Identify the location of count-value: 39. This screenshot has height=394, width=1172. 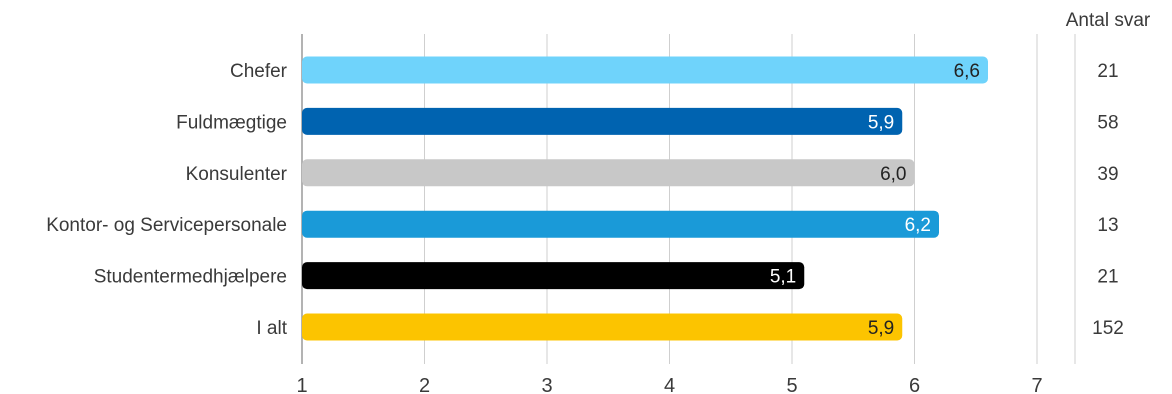
(1107, 174).